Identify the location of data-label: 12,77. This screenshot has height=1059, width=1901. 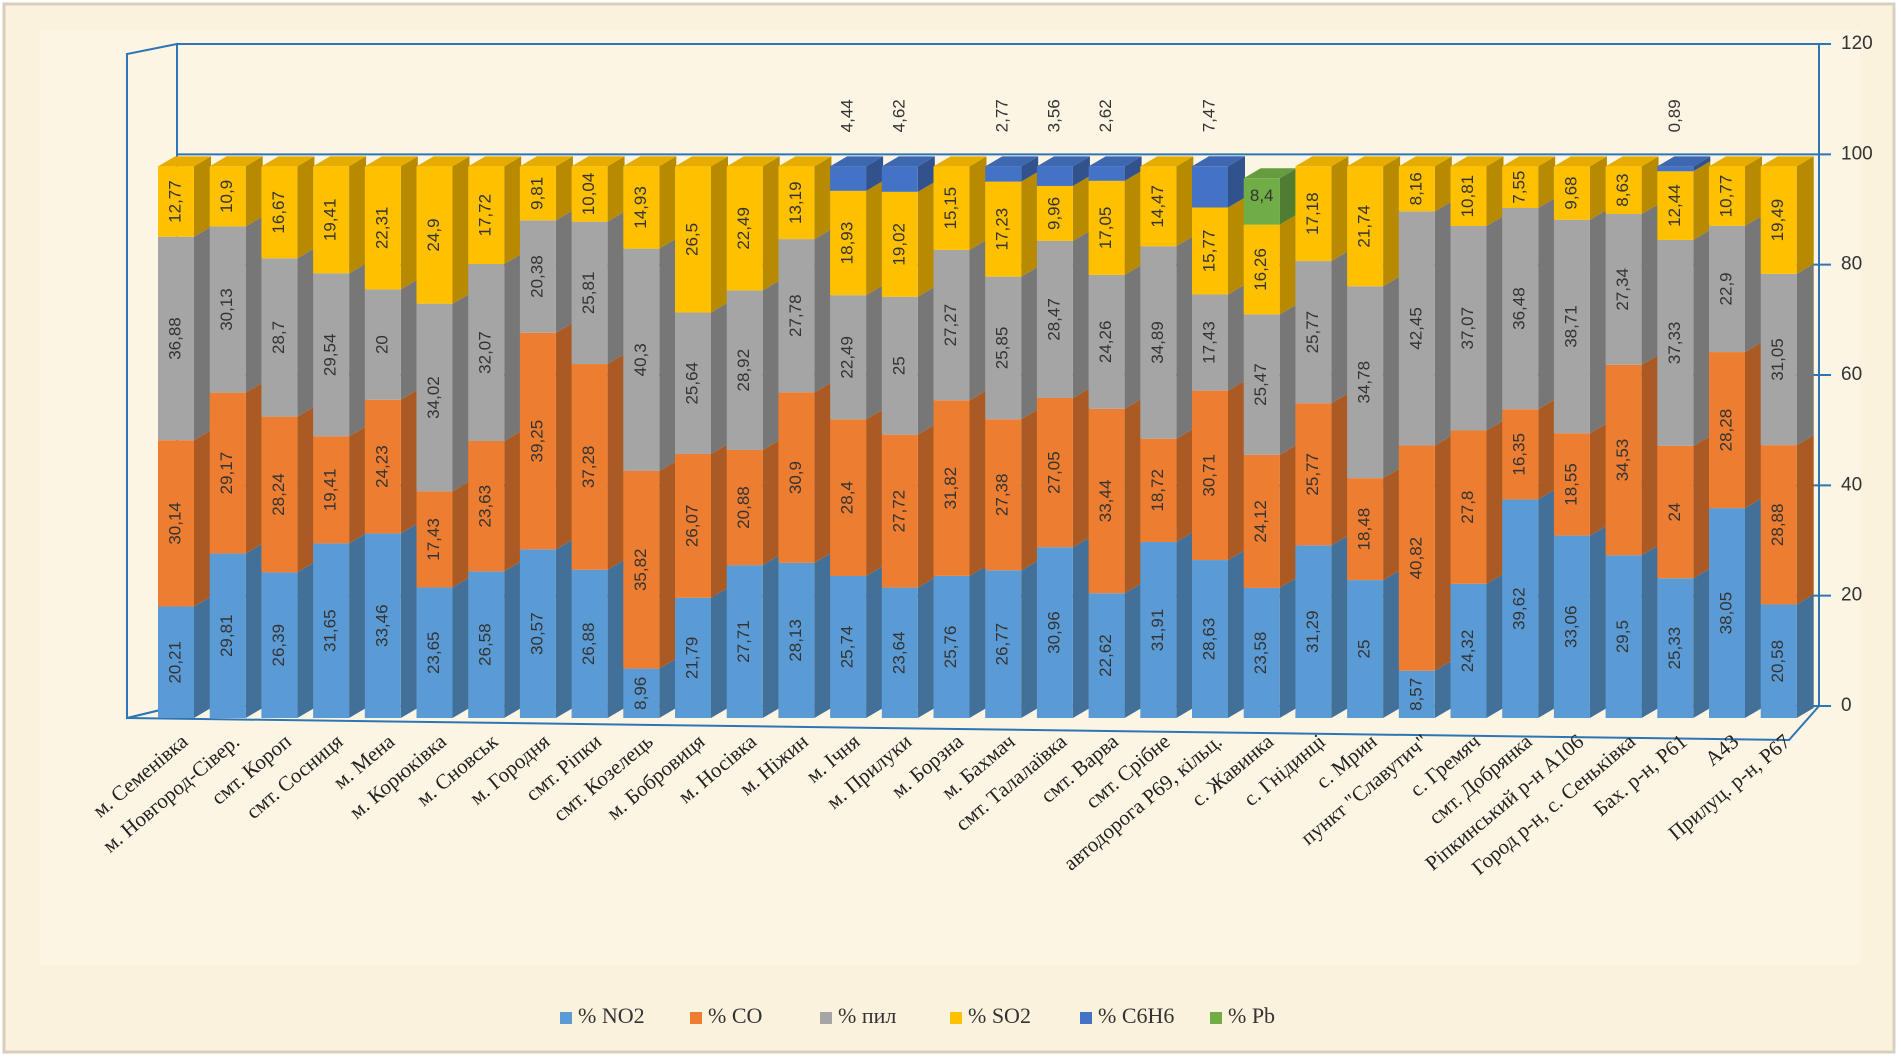
(174, 201).